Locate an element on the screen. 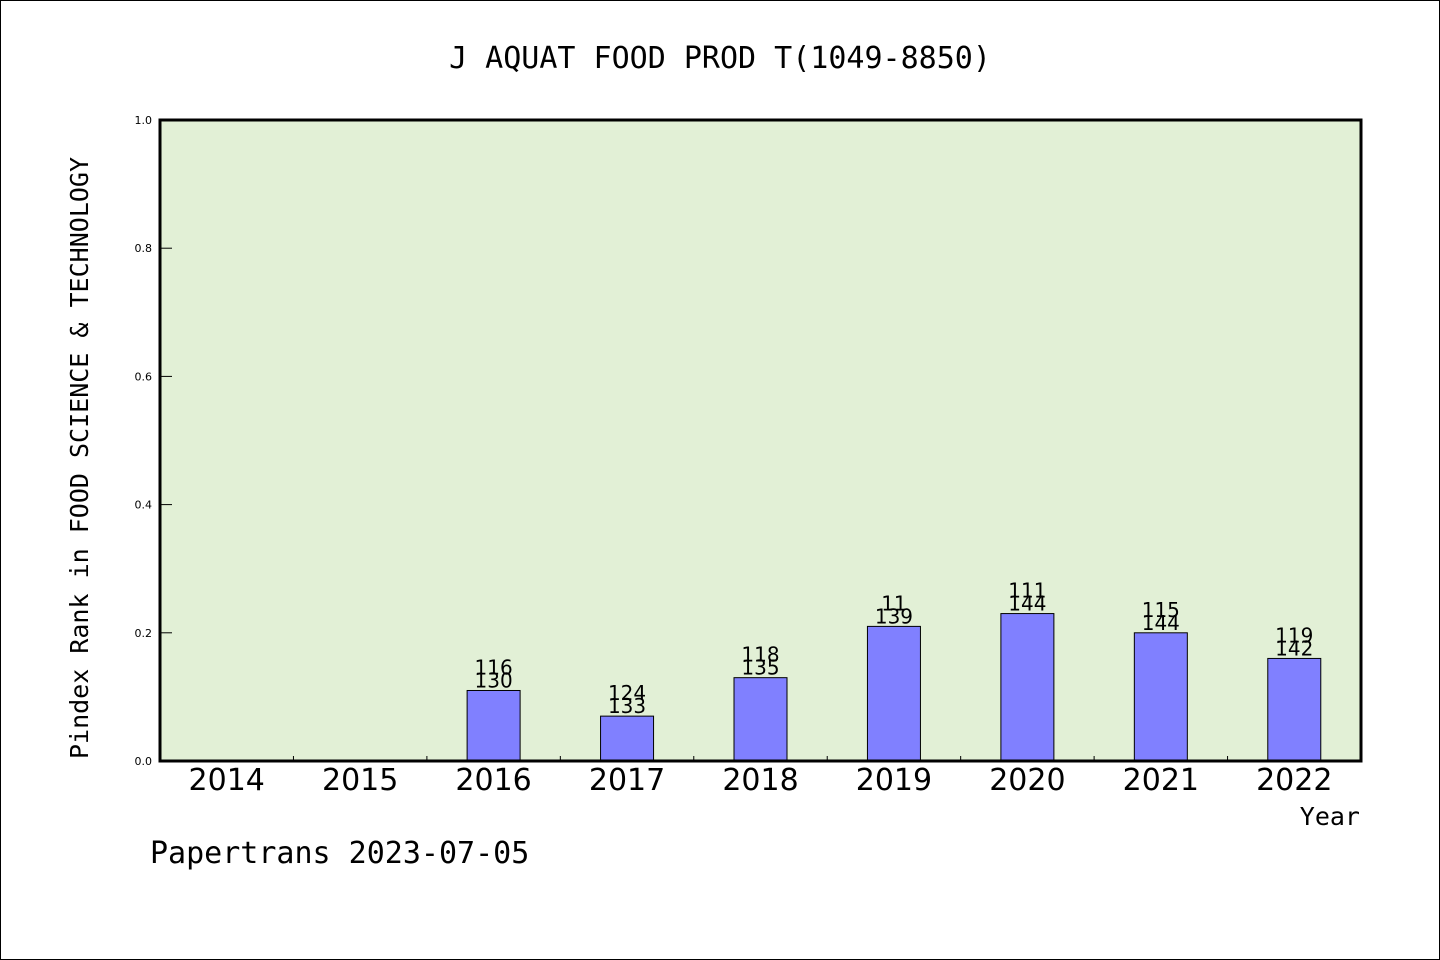 The height and width of the screenshot is (960, 1440). bar-total-label: 130 is located at coordinates (494, 680).